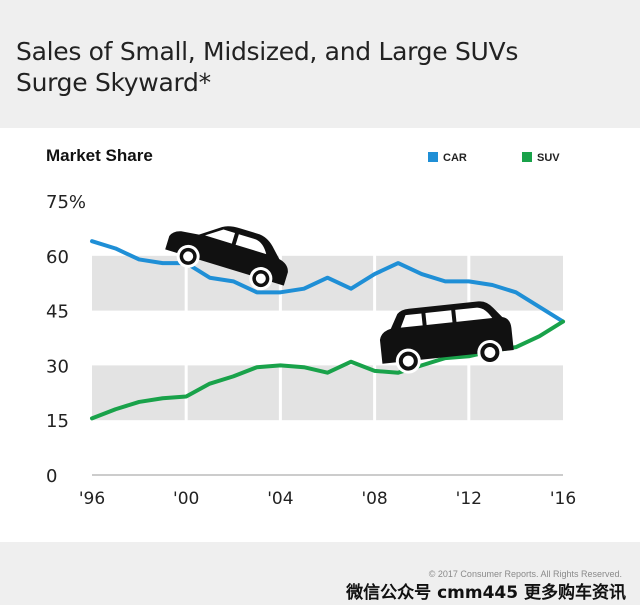 The width and height of the screenshot is (640, 605). What do you see at coordinates (469, 499) in the screenshot?
I see `x-tick-label: '12` at bounding box center [469, 499].